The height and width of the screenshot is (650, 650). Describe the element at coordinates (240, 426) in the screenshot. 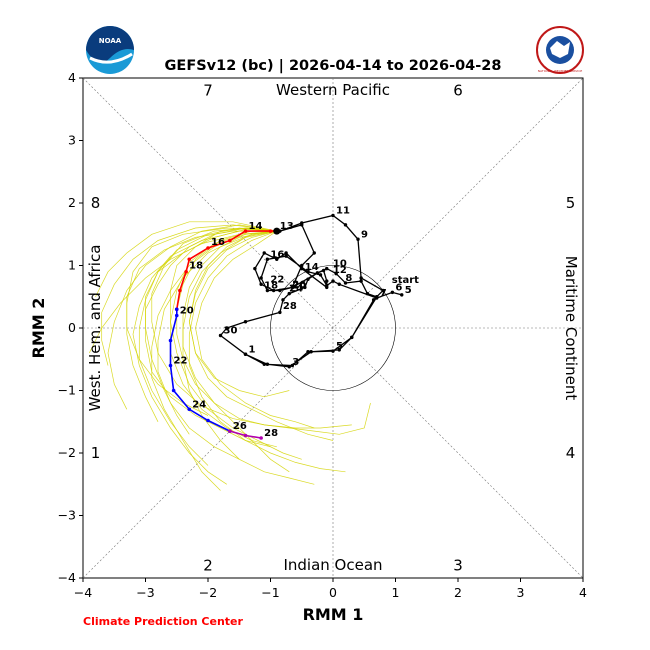

I see `forecast-day-label: 26` at that location.